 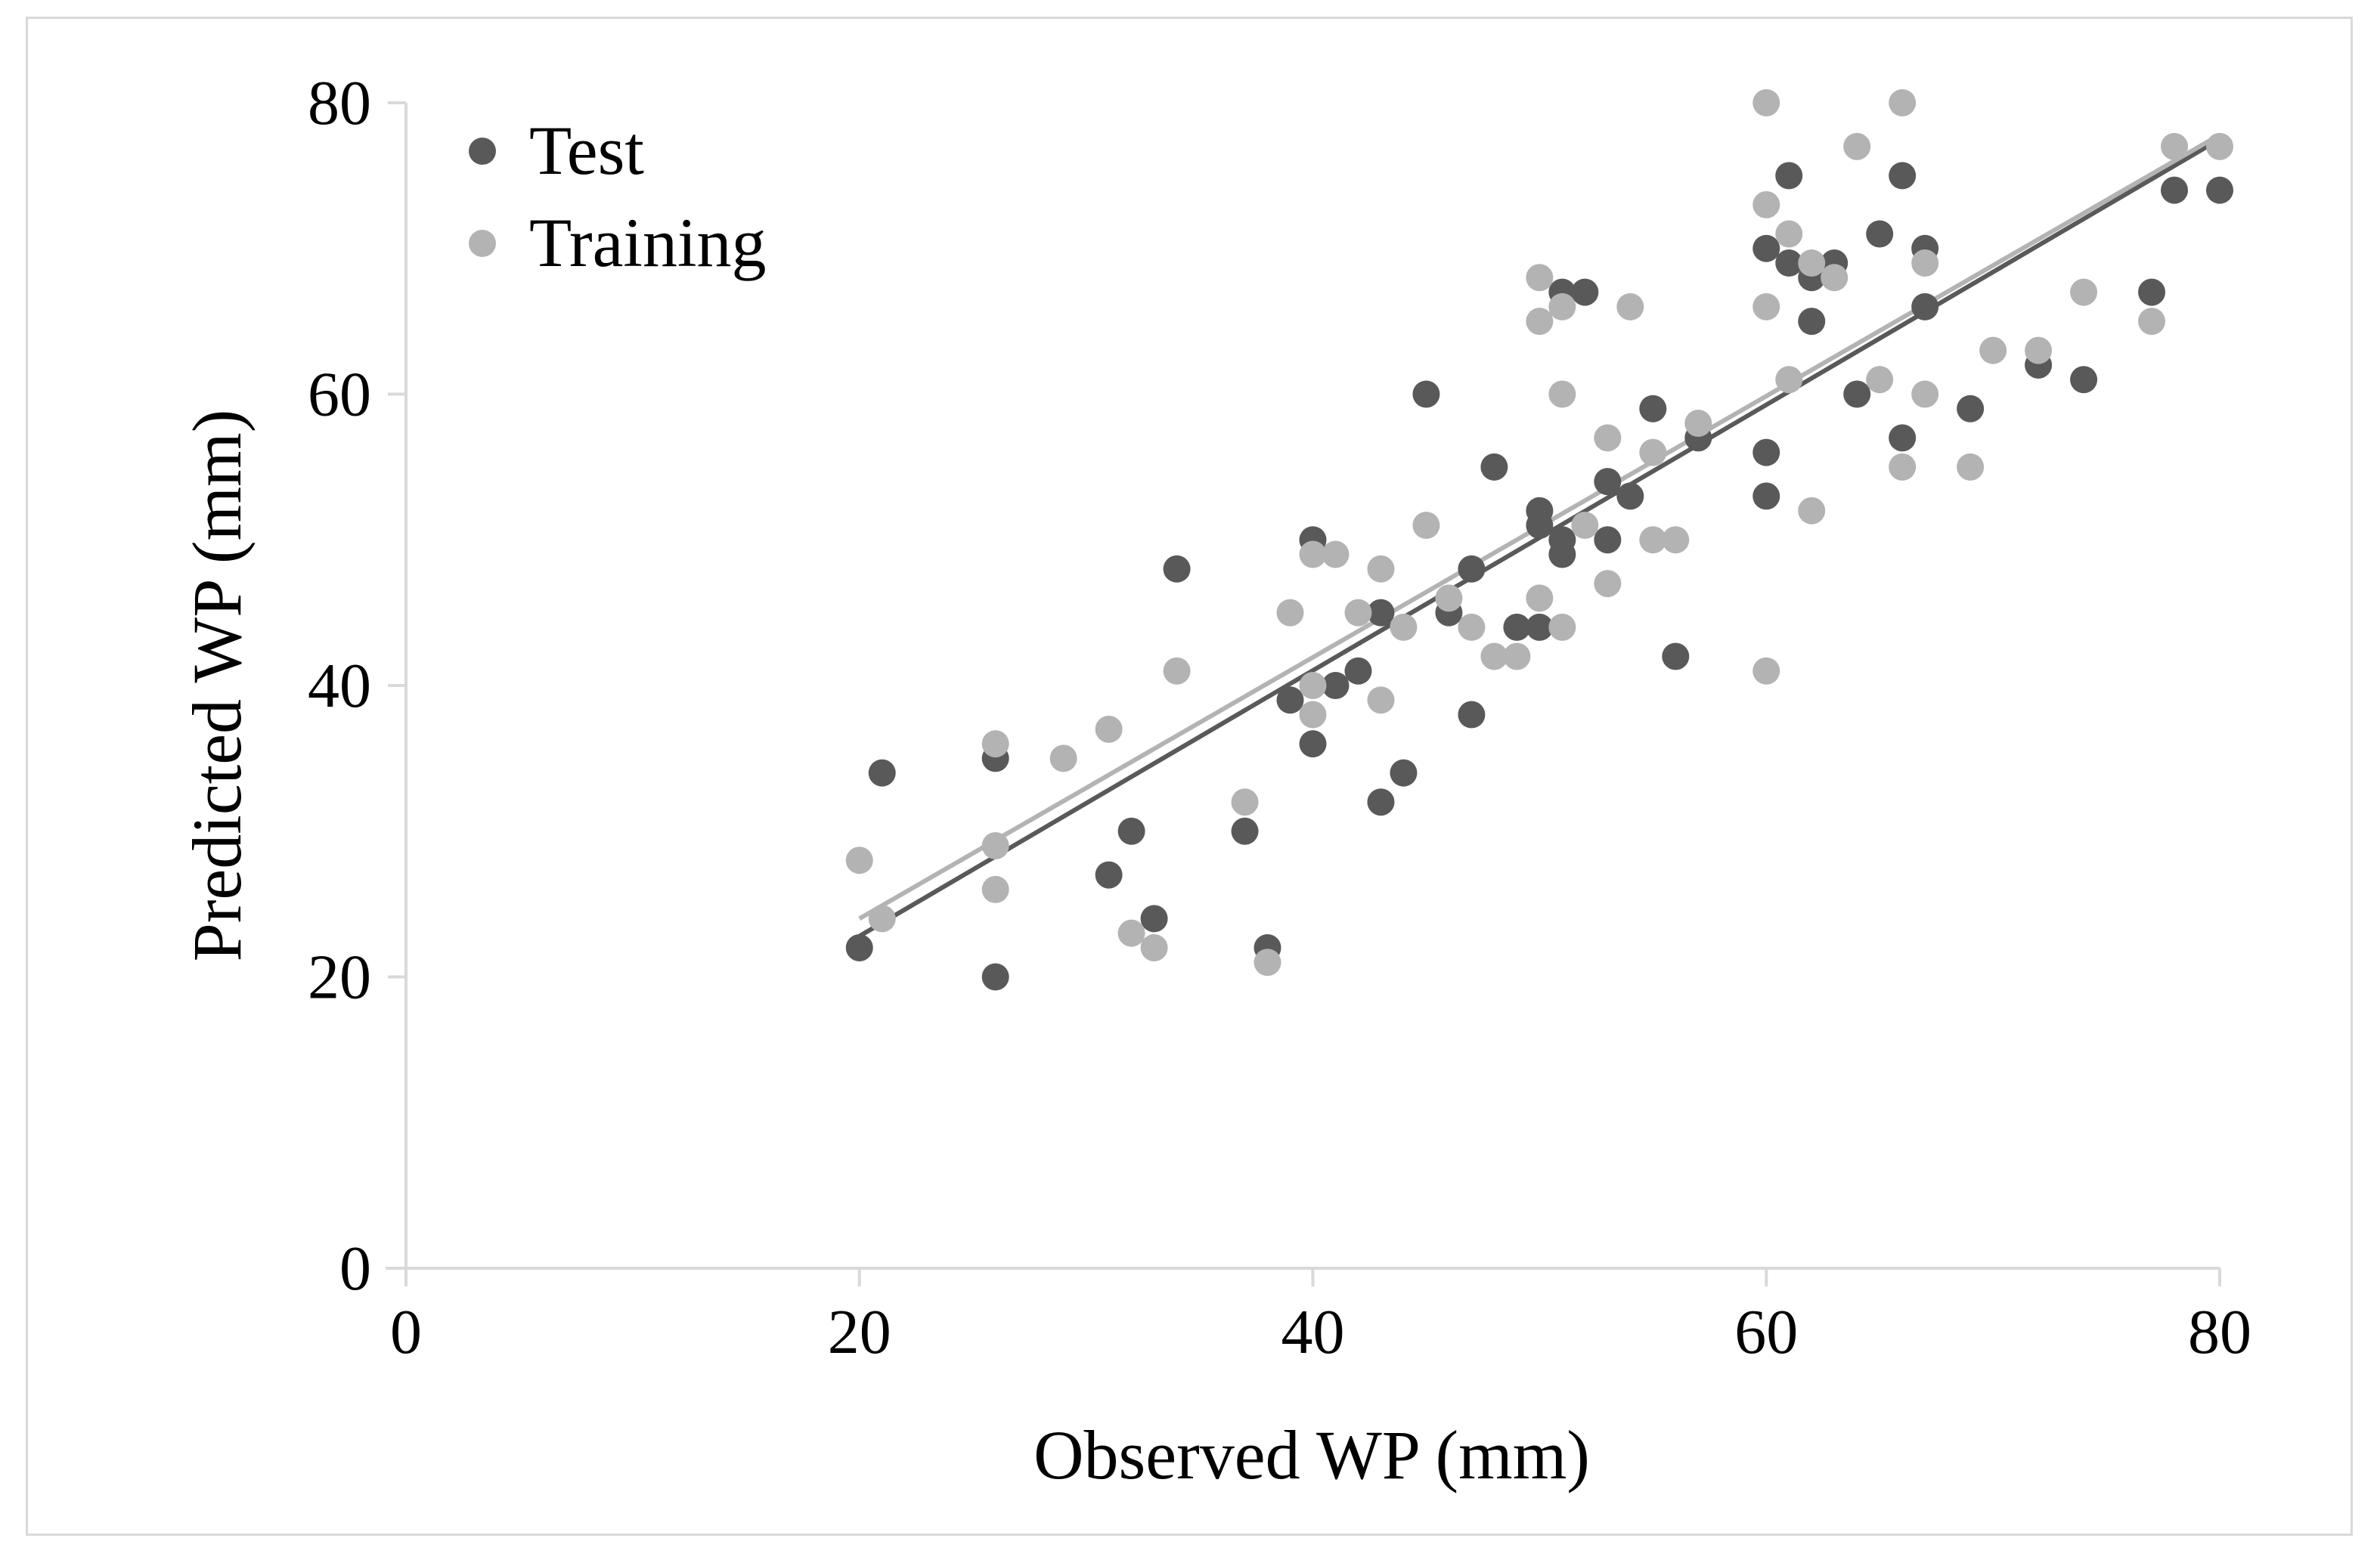 What do you see at coordinates (586, 150) in the screenshot?
I see `legend-label-test: Test` at bounding box center [586, 150].